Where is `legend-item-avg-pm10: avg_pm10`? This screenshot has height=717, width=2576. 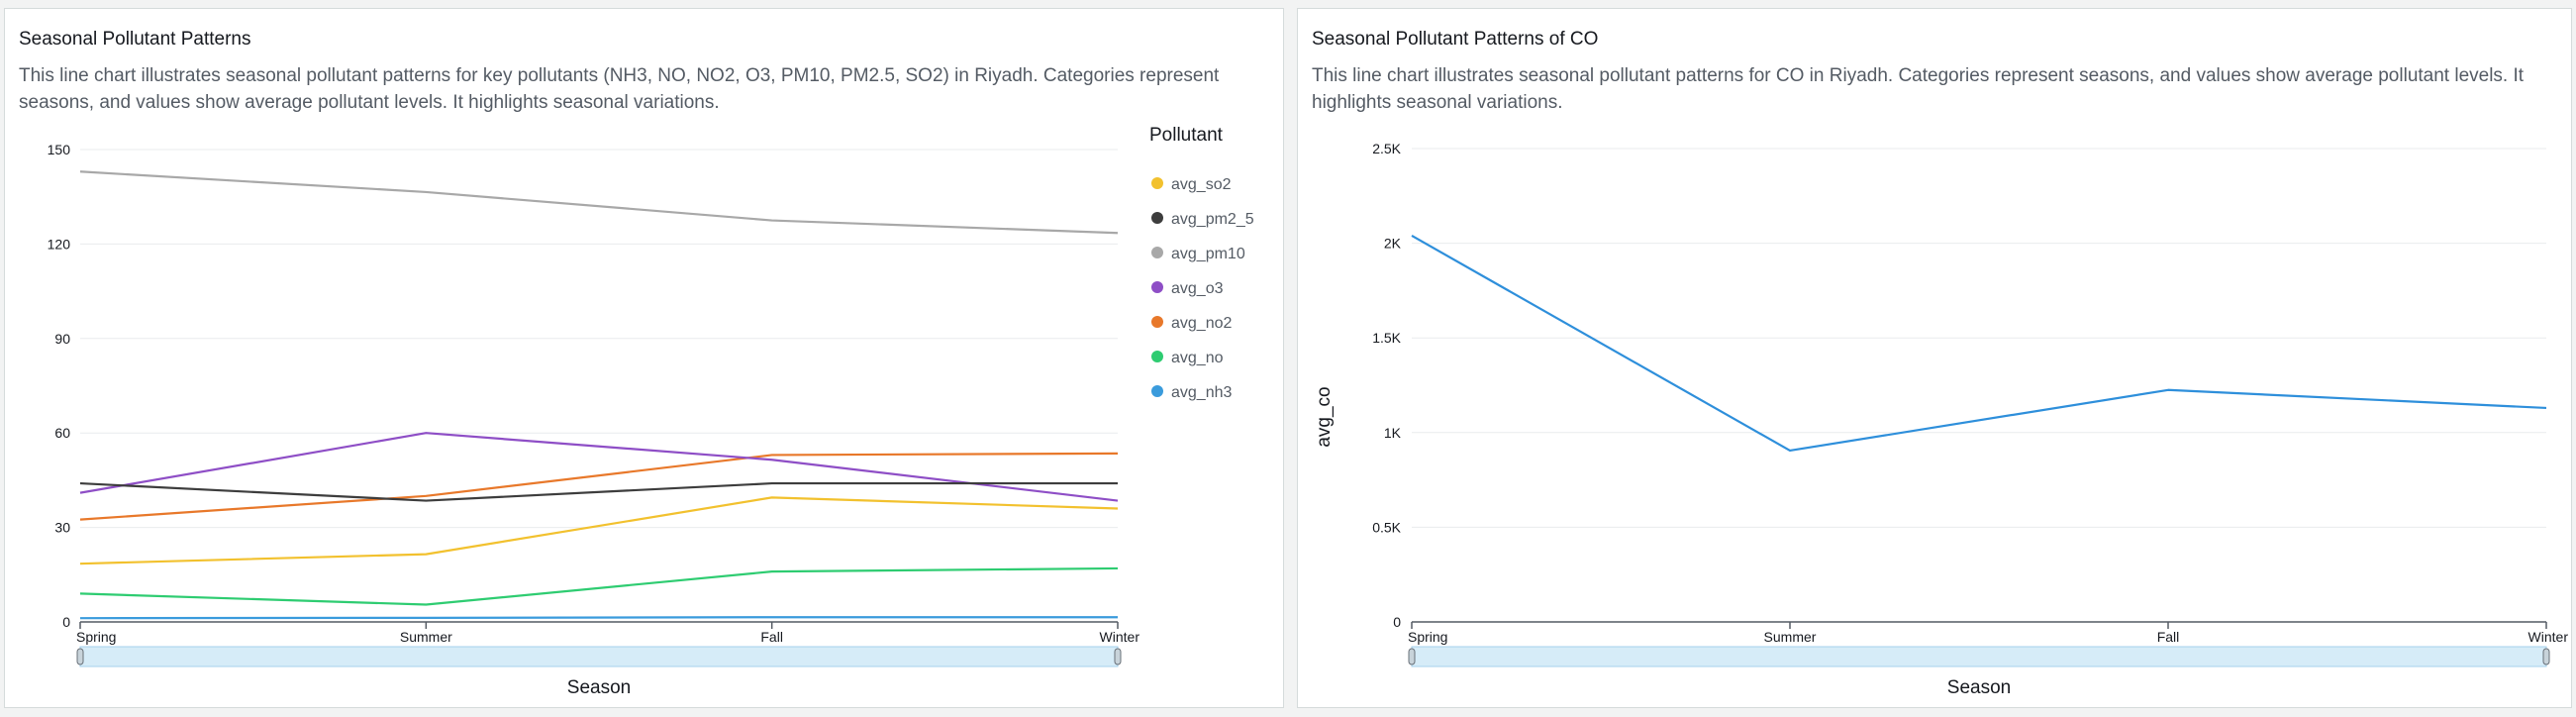
legend-item-avg-pm10: avg_pm10 is located at coordinates (1208, 254).